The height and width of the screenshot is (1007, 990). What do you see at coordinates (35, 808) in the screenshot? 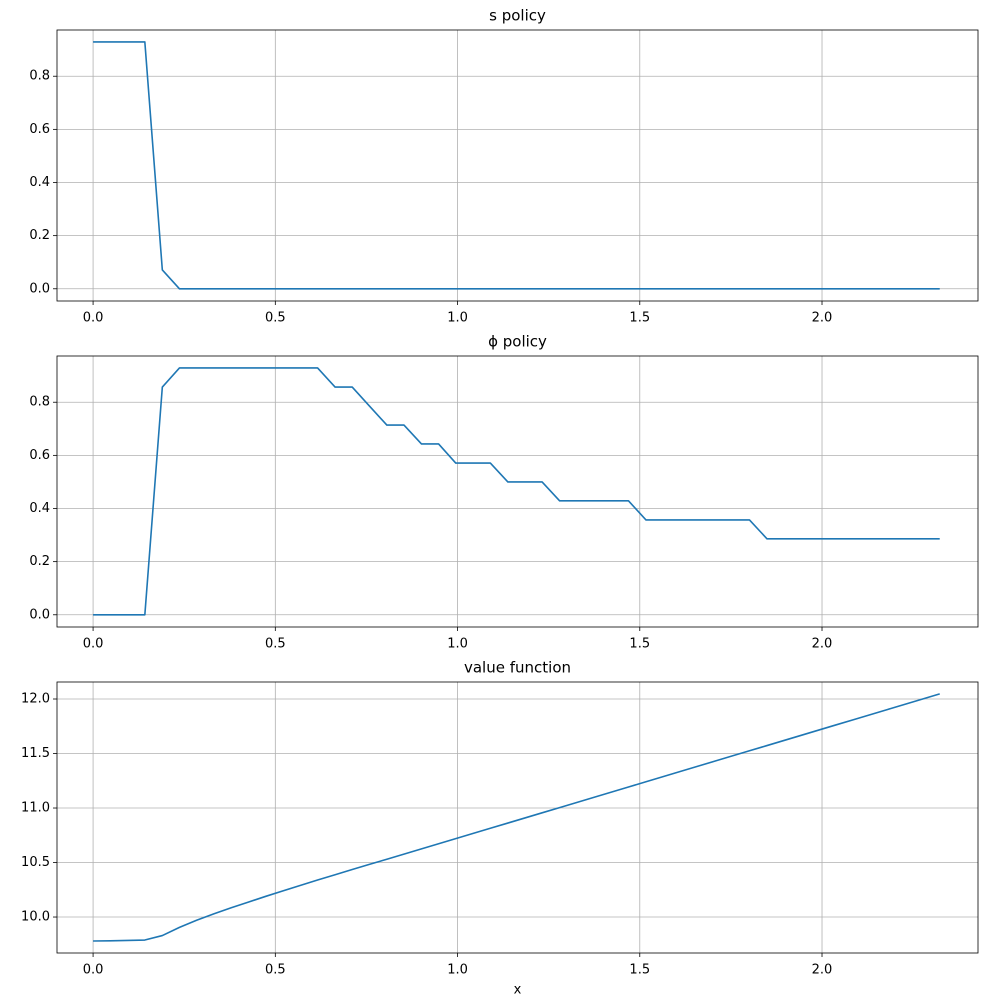
I see `y-tick-label: 11.0` at bounding box center [35, 808].